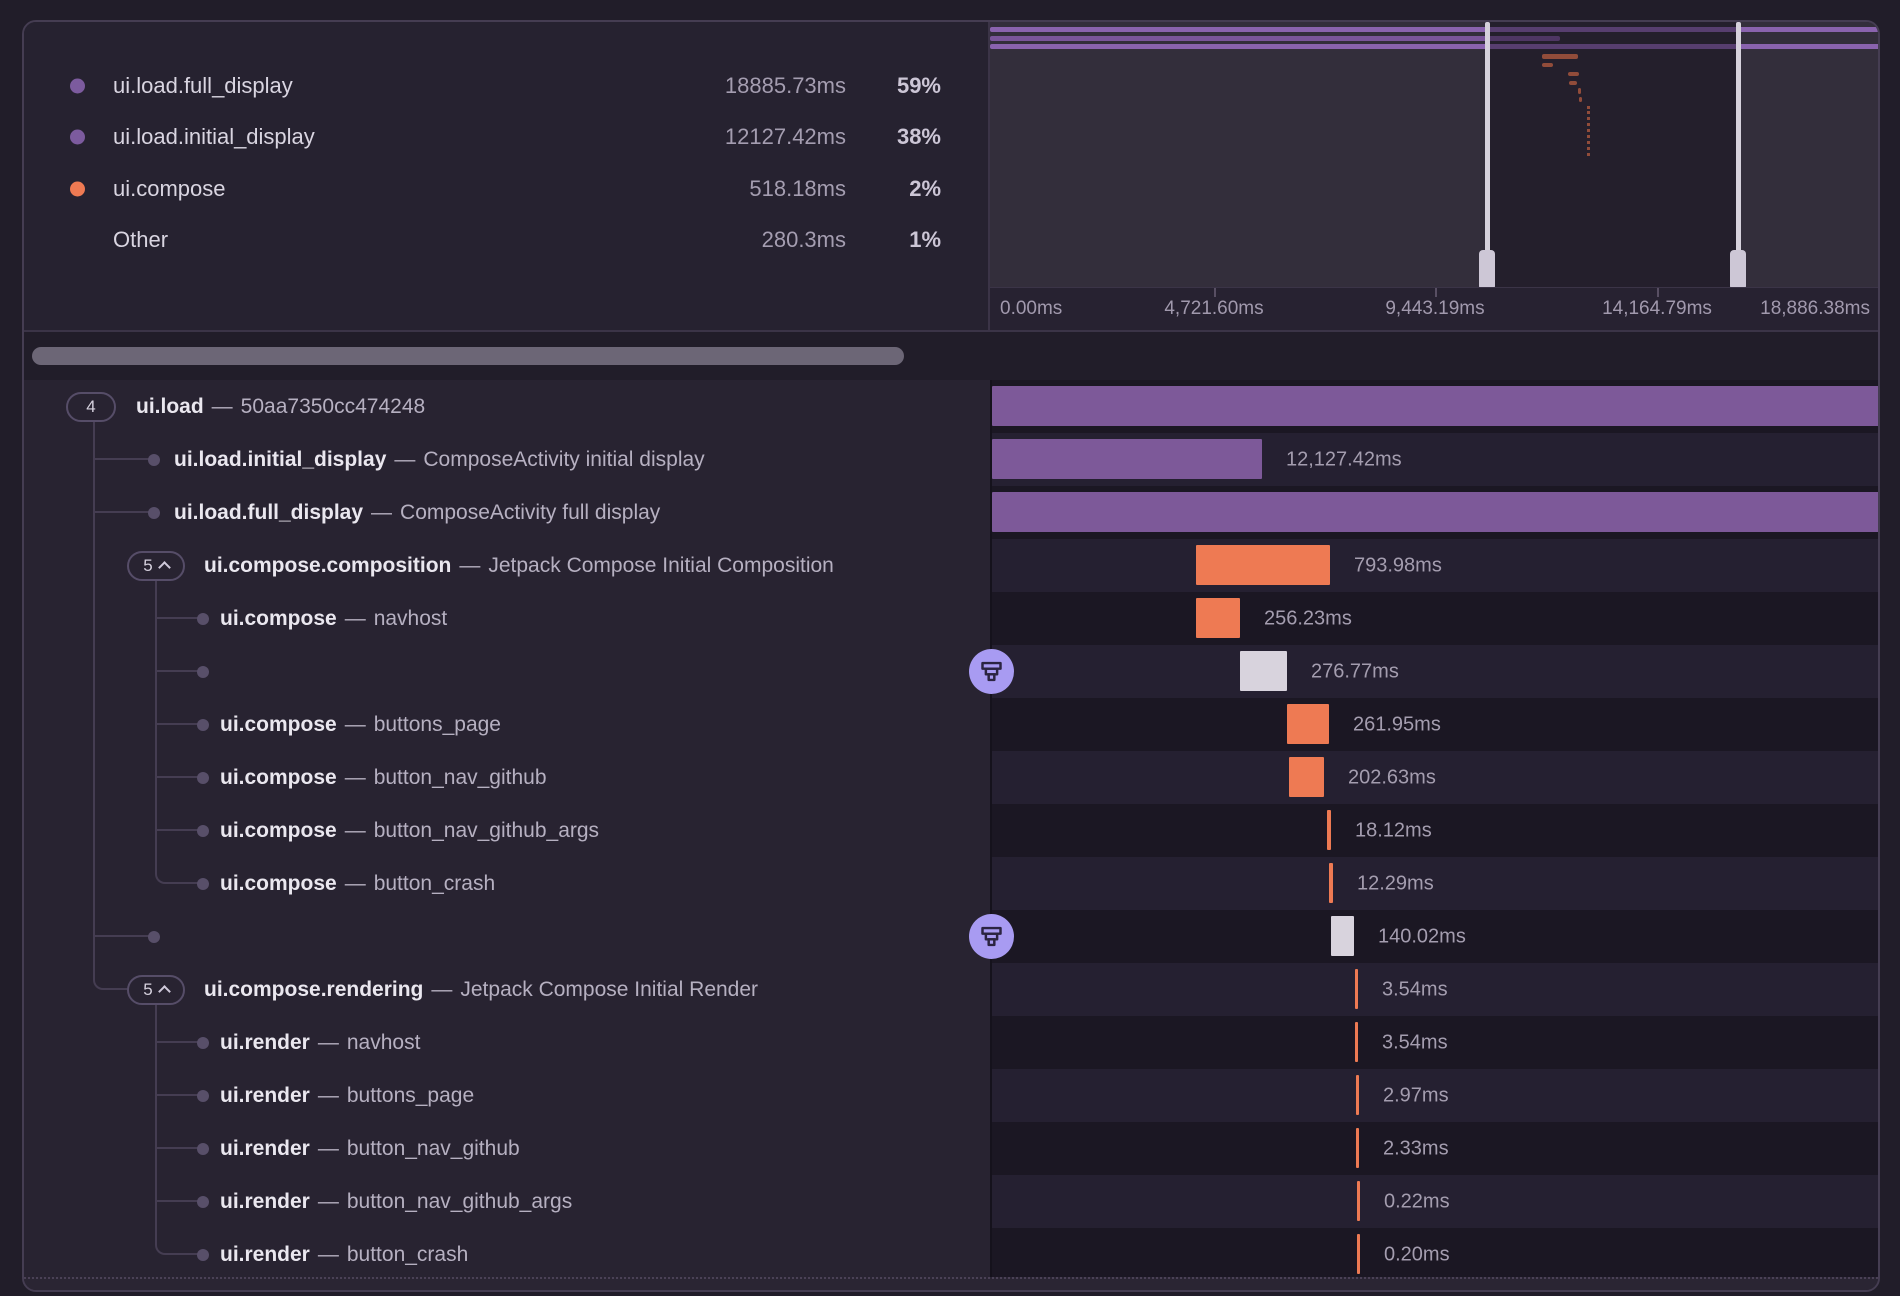 The width and height of the screenshot is (1900, 1296). I want to click on waterfall-row: 202.63ms, so click(1435, 777).